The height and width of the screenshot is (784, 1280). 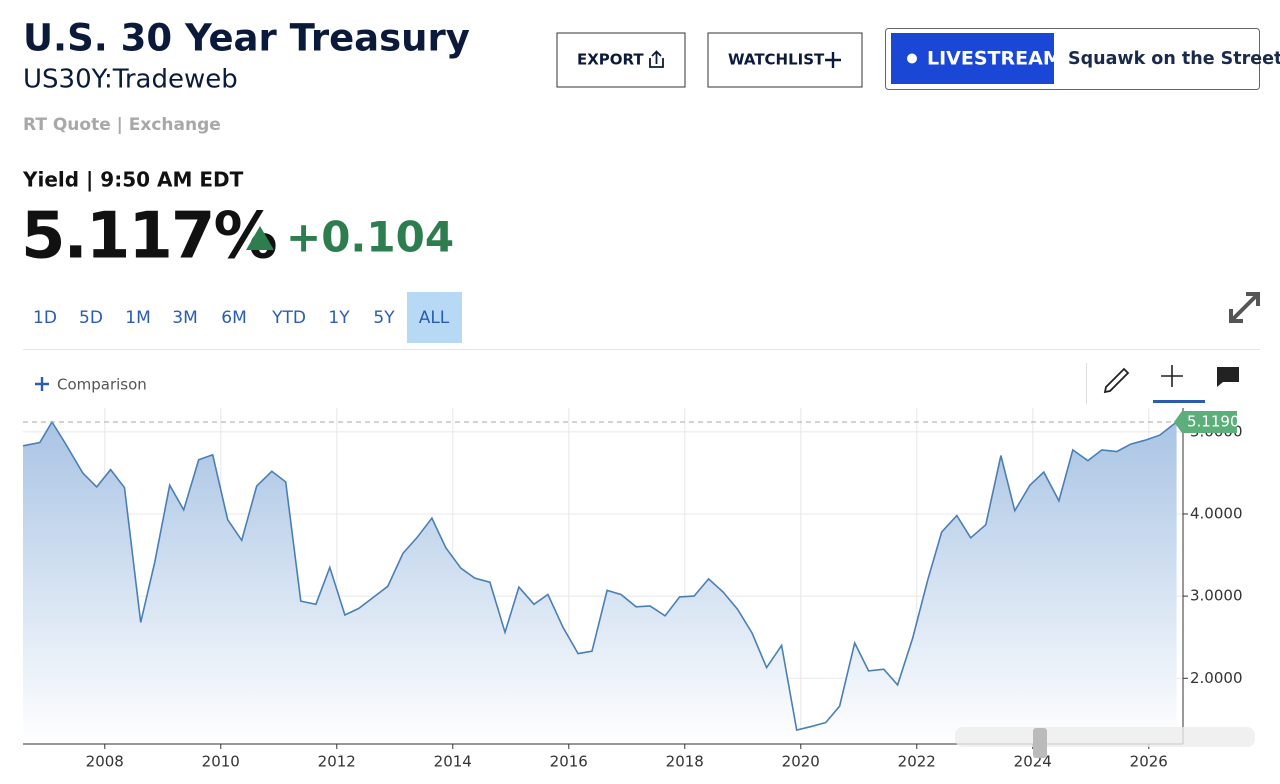 I want to click on active-tool-underline, so click(x=1179, y=401).